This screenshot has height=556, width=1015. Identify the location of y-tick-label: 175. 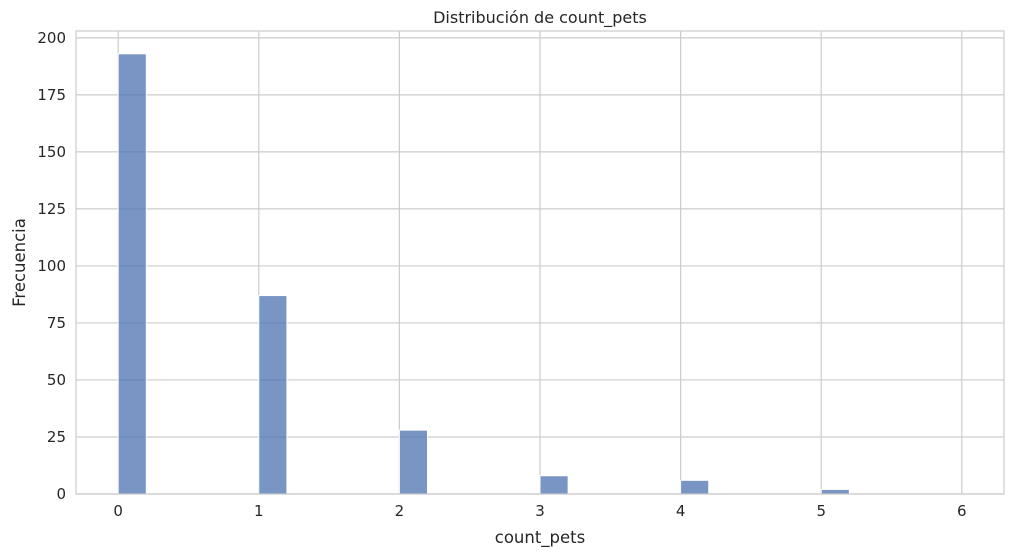
(51, 95).